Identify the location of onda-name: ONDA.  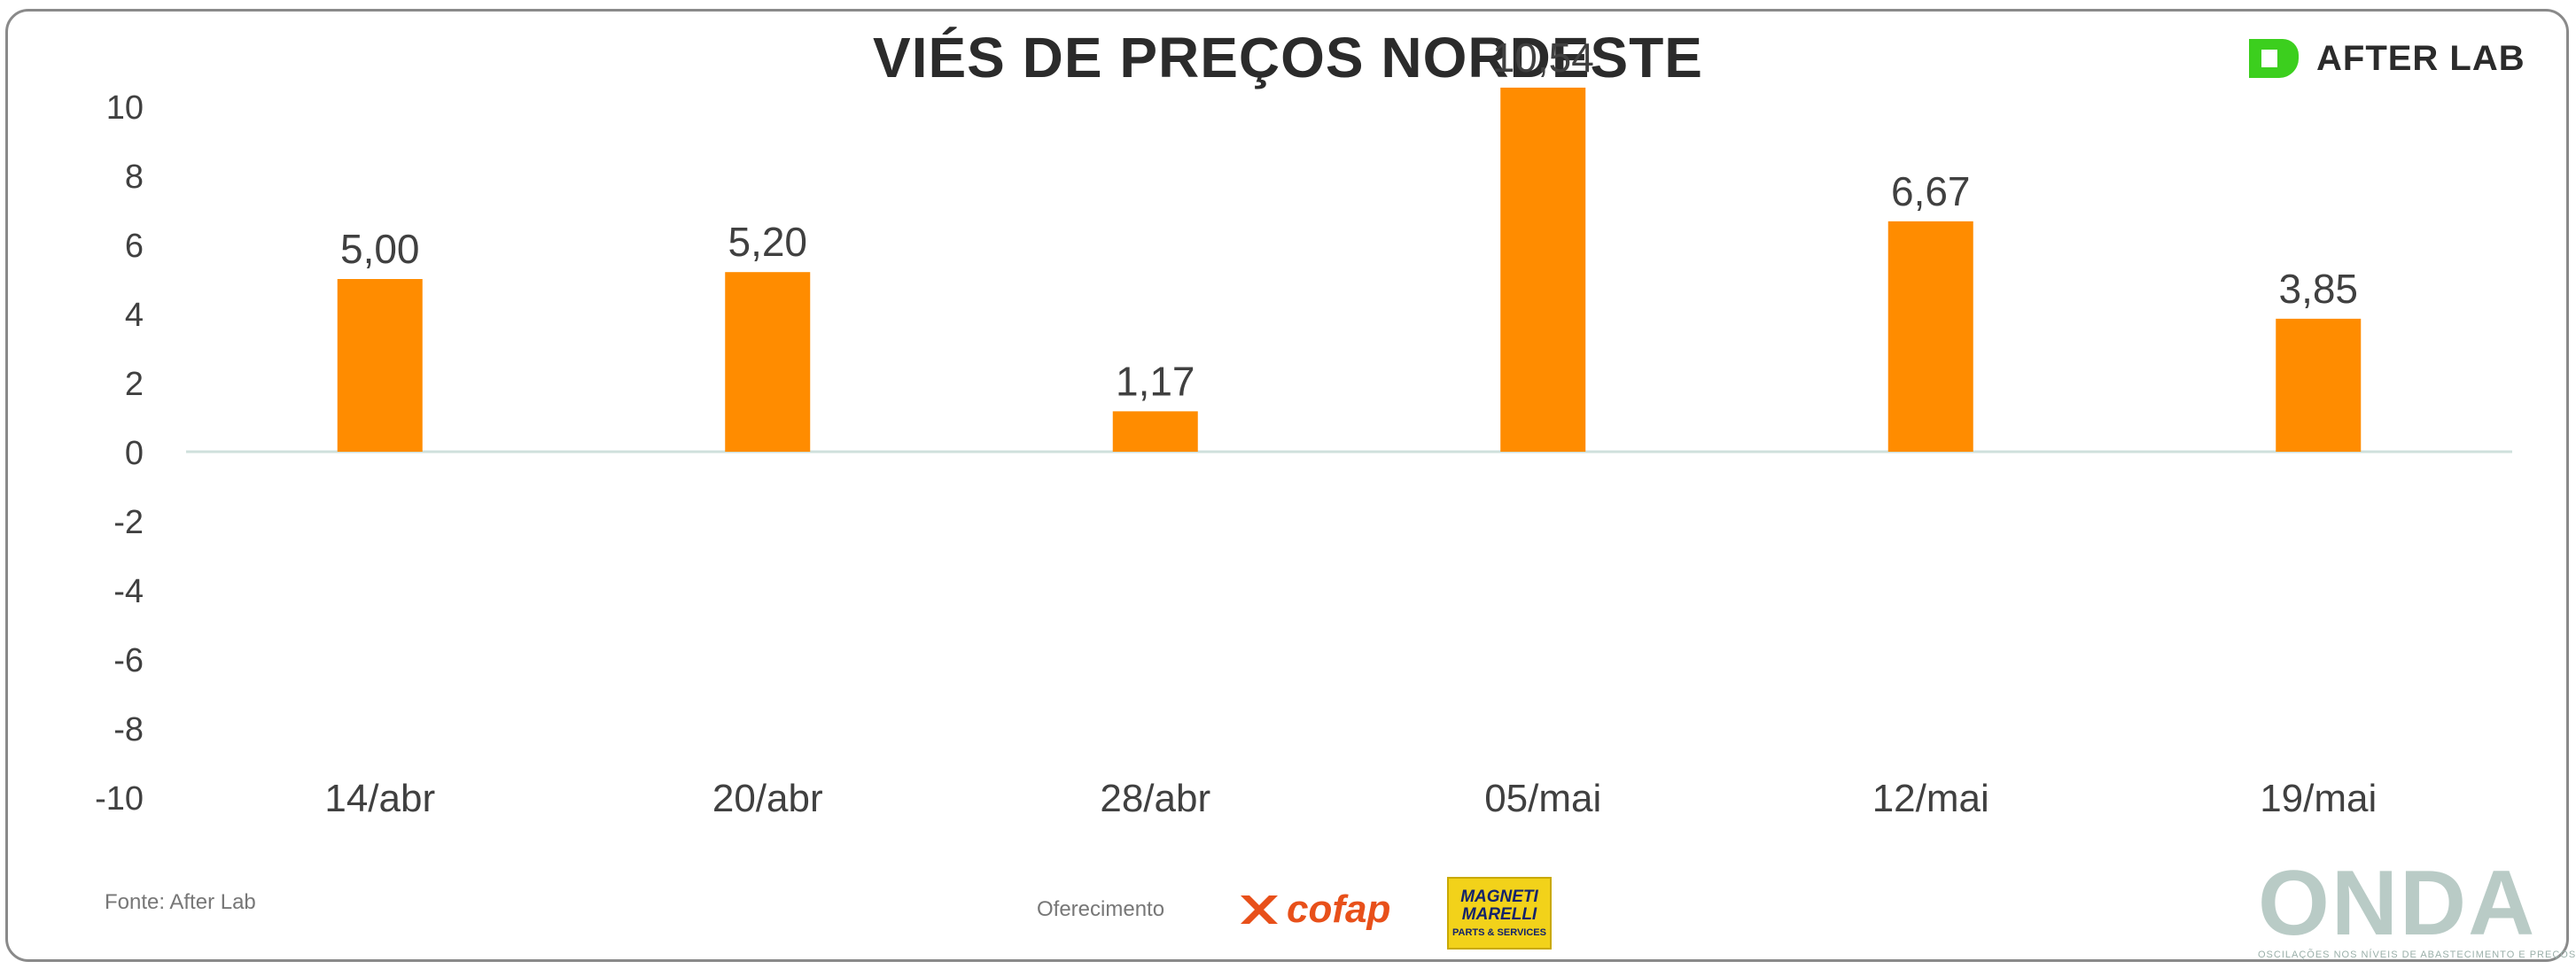
(2398, 903).